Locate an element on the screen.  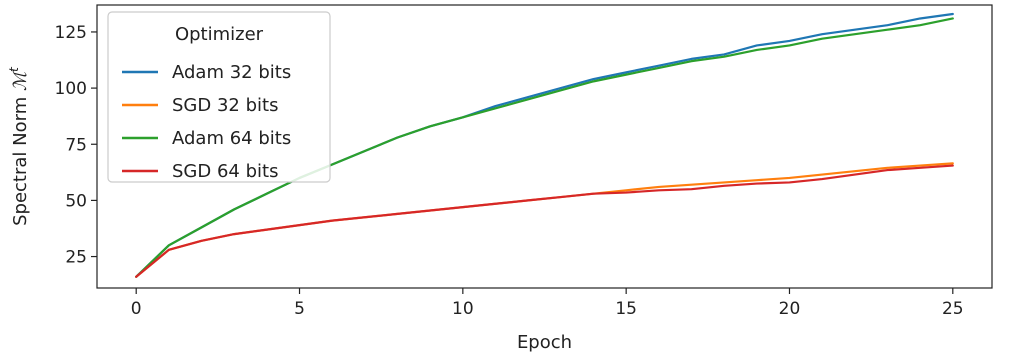
y-tick-label: 100 is located at coordinates (71, 89).